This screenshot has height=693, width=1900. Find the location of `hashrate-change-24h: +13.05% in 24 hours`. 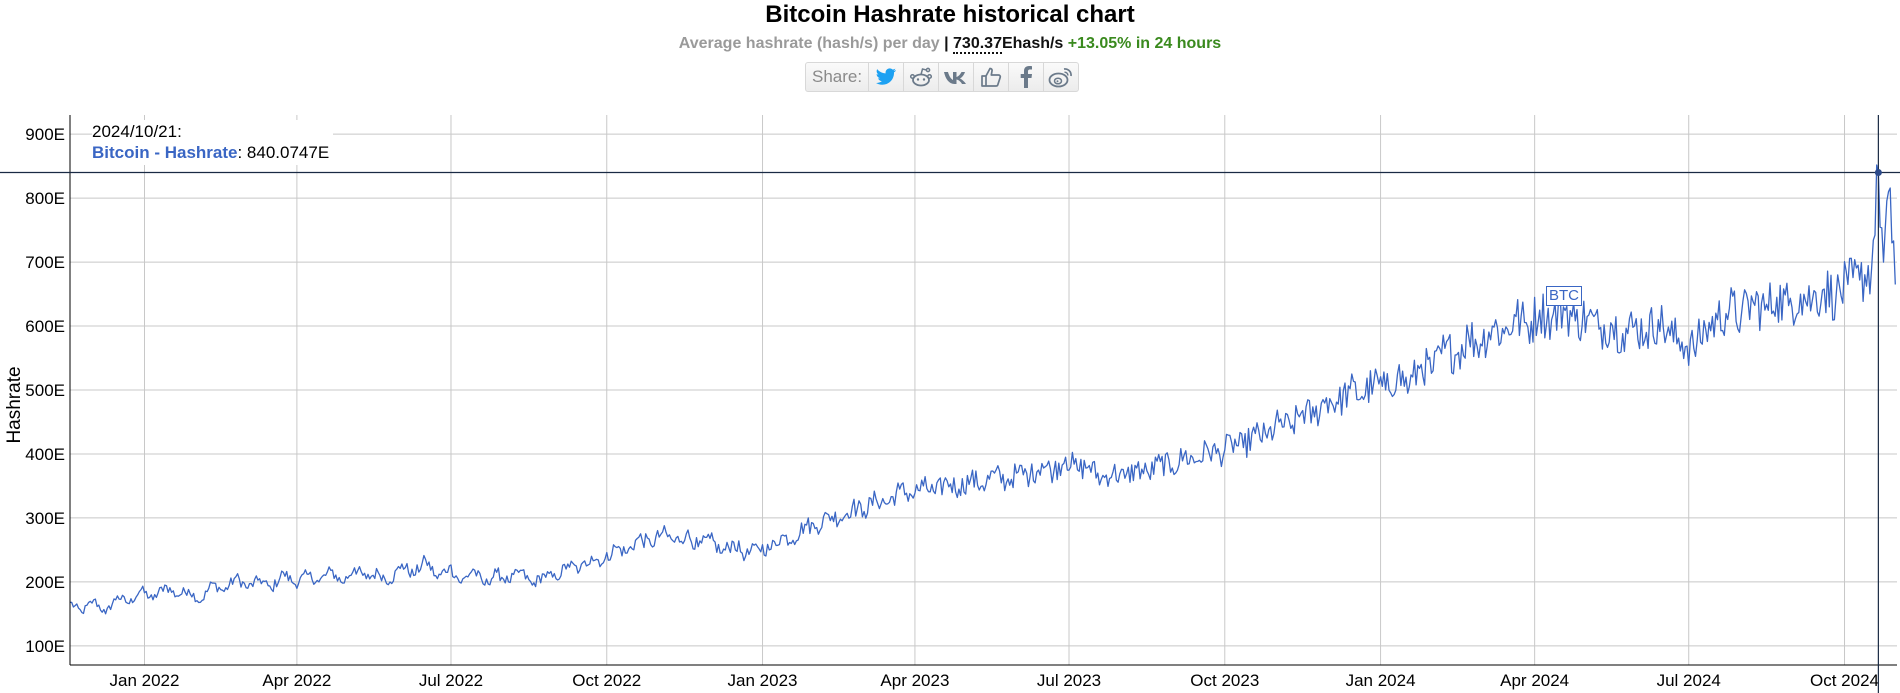

hashrate-change-24h: +13.05% in 24 hours is located at coordinates (1144, 43).